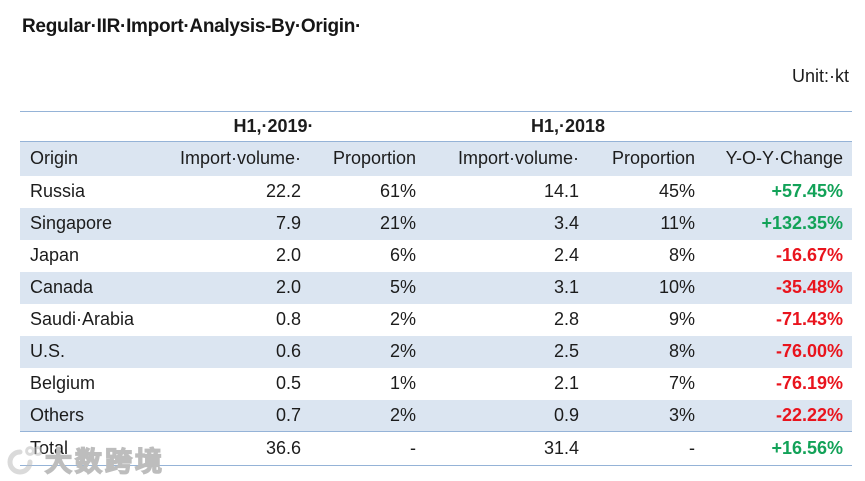 This screenshot has height=481, width=865. I want to click on column-header-origin: Origin, so click(85, 158).